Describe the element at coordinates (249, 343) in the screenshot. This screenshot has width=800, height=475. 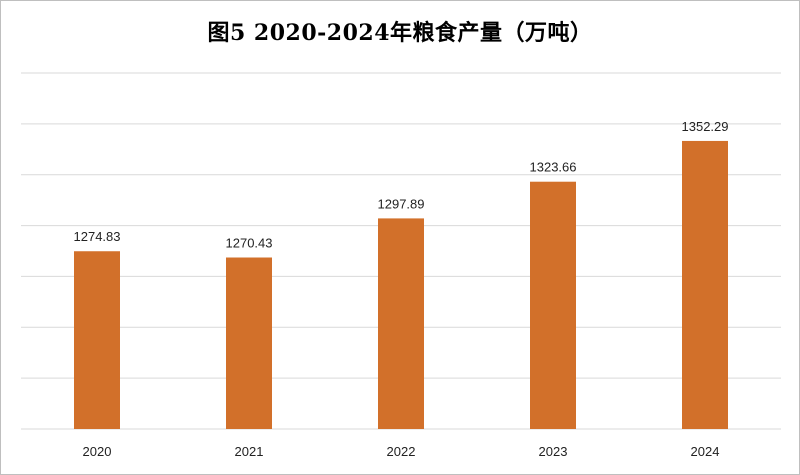
I see `bar-2021` at that location.